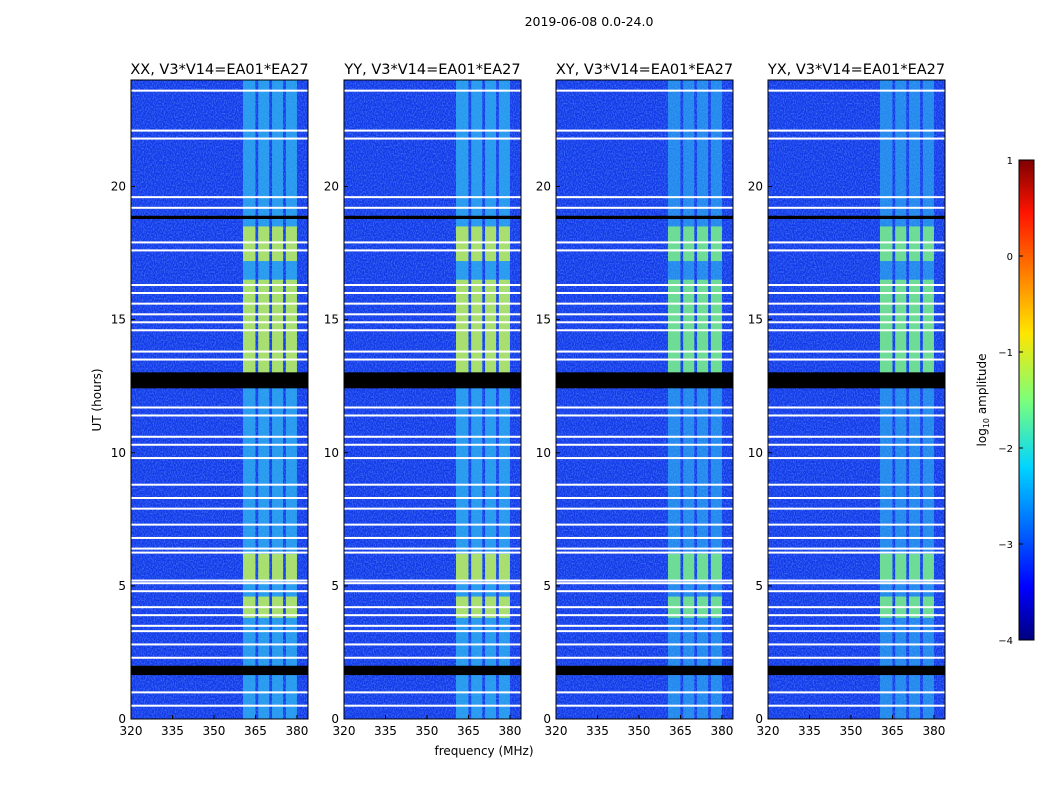 The image size is (1050, 804). I want to click on x-tick-label: 350, so click(639, 731).